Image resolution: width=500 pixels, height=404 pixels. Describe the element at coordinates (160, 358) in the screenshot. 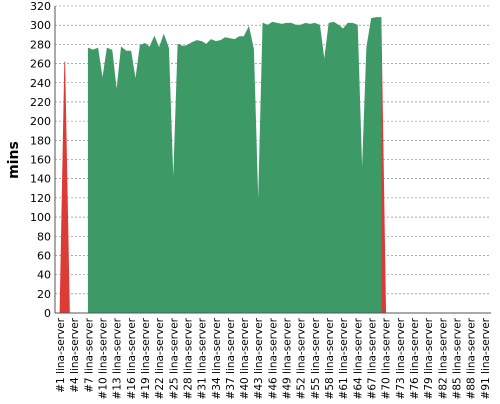

I see `x-tick-label: #22 lina-server` at that location.